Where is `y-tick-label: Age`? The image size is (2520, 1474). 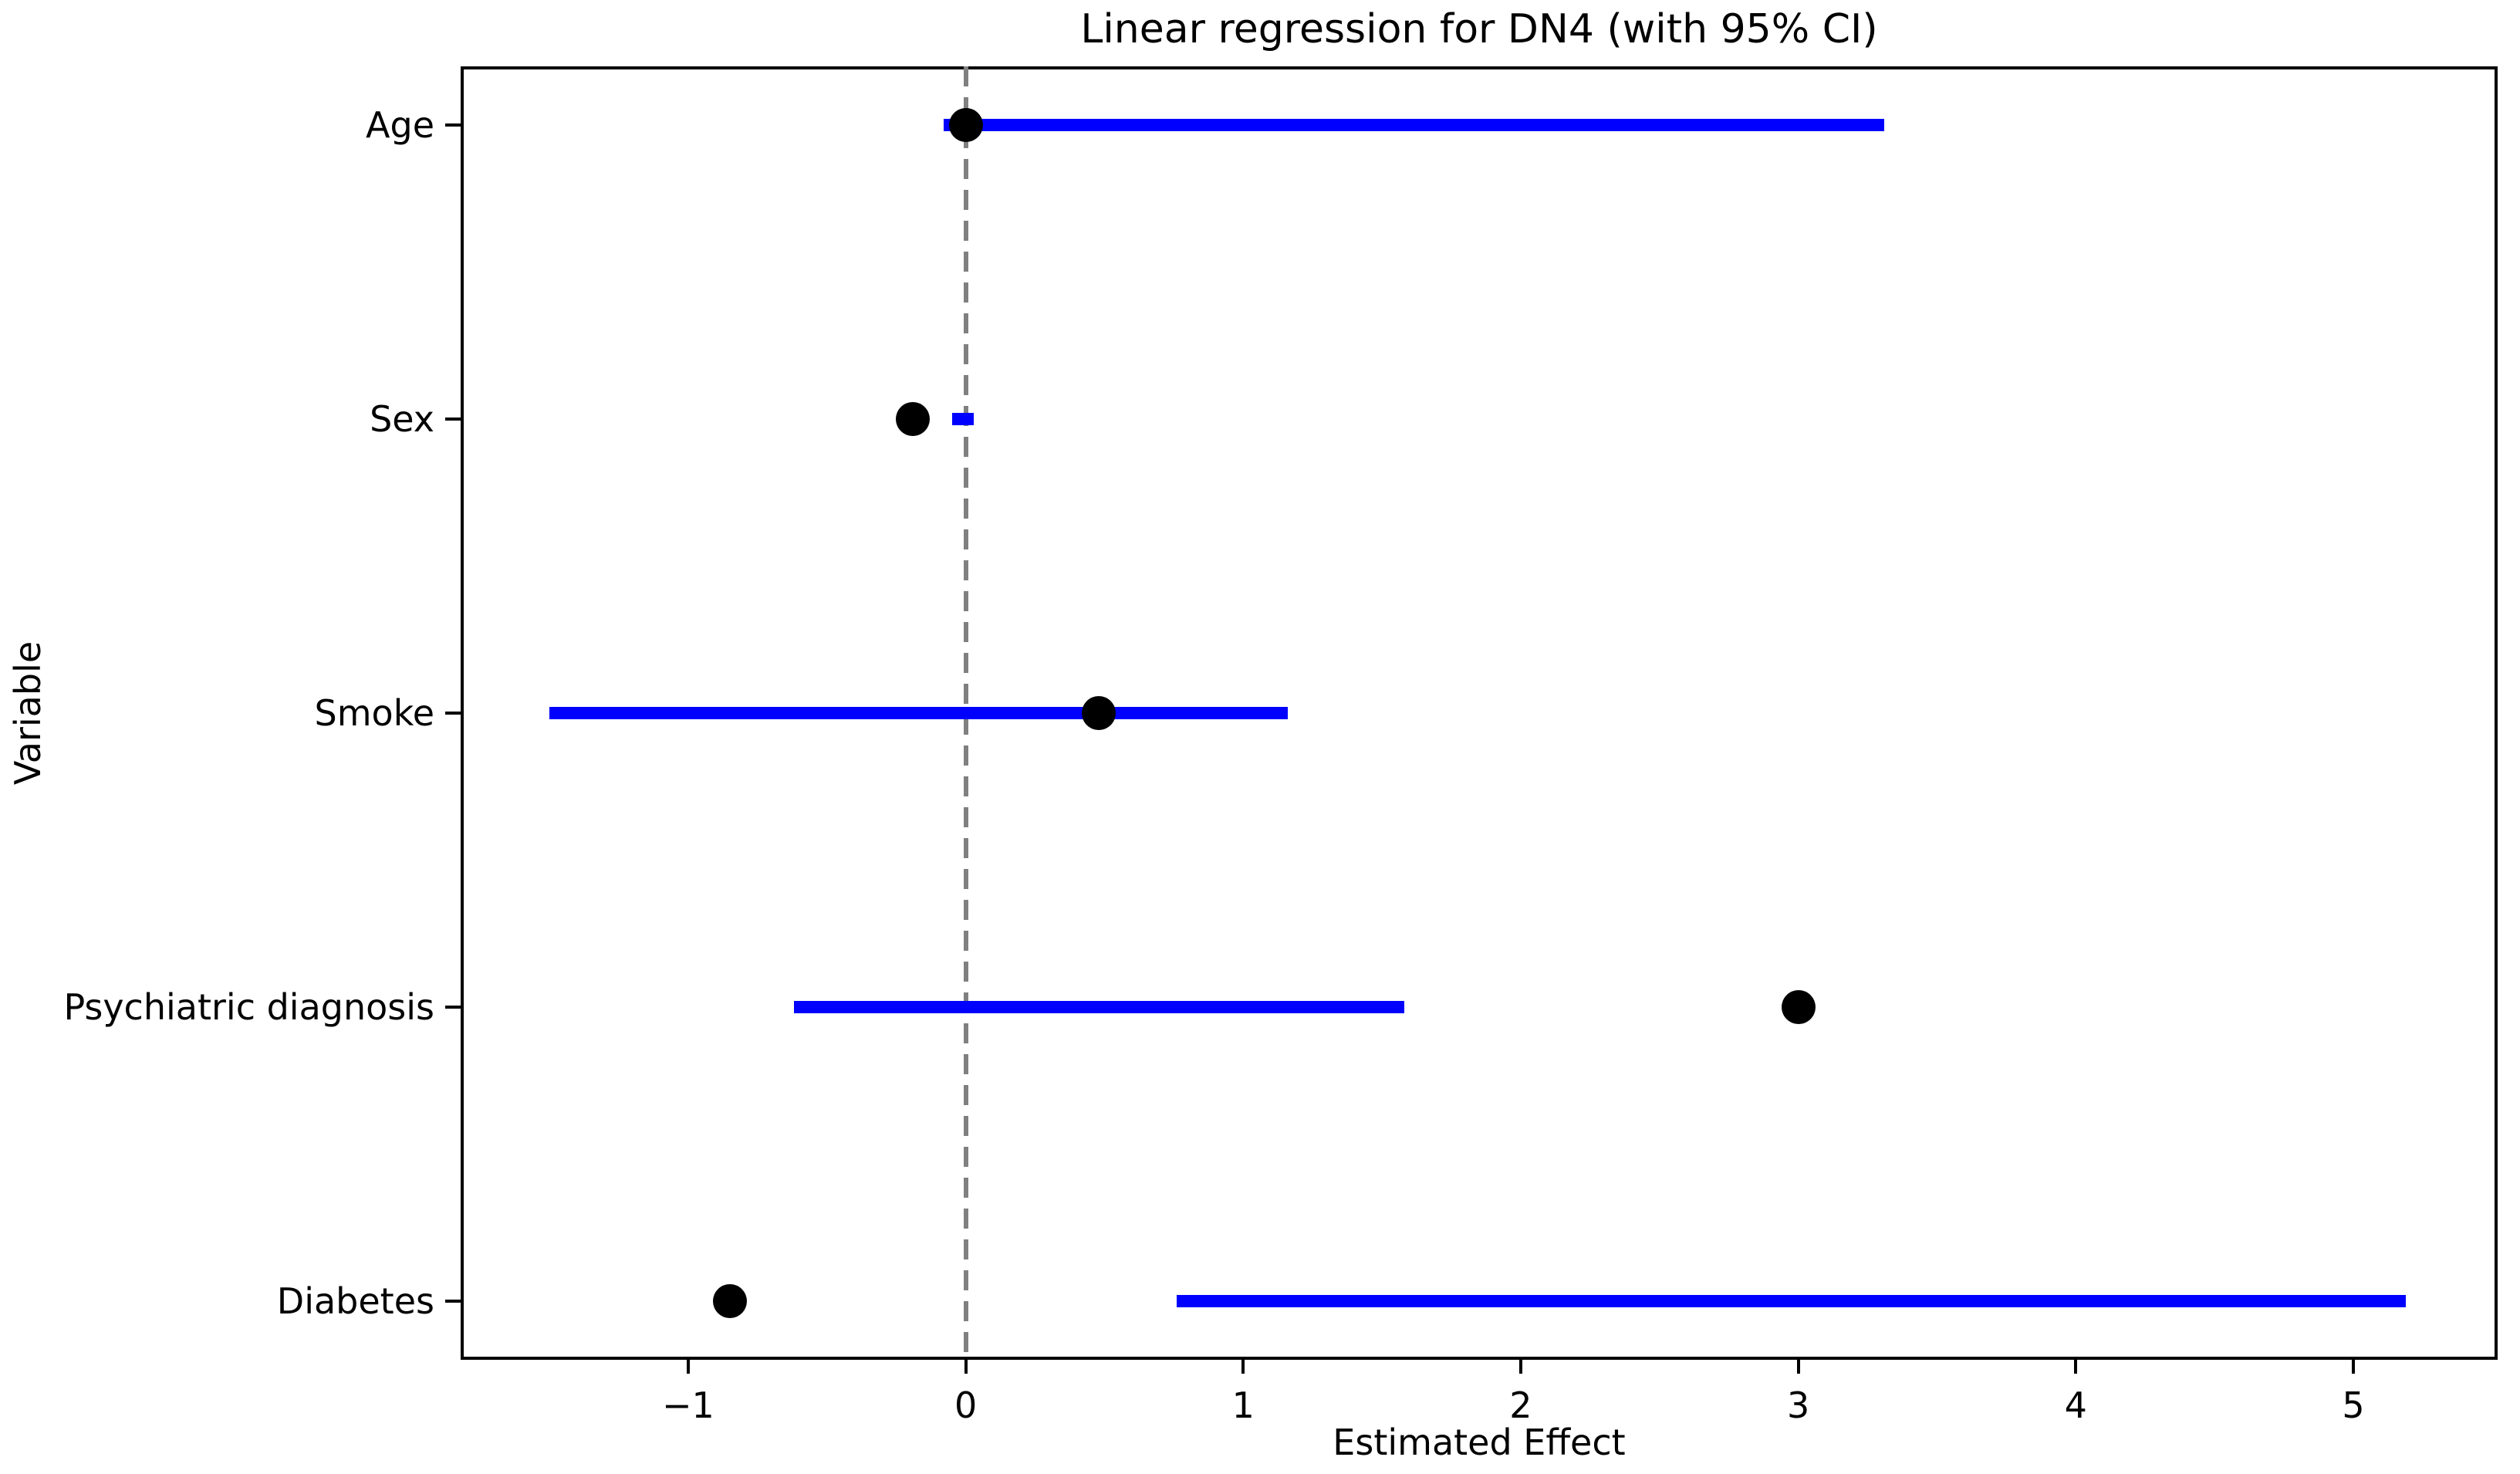 y-tick-label: Age is located at coordinates (400, 125).